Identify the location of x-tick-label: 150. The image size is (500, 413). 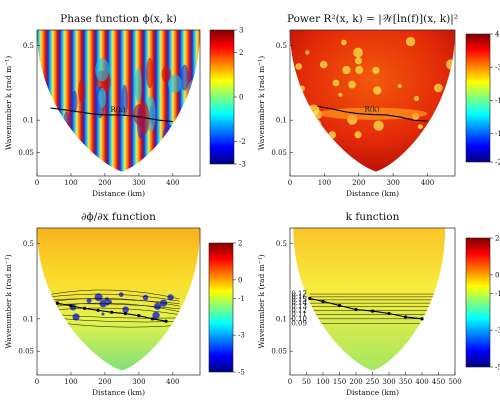
(339, 382).